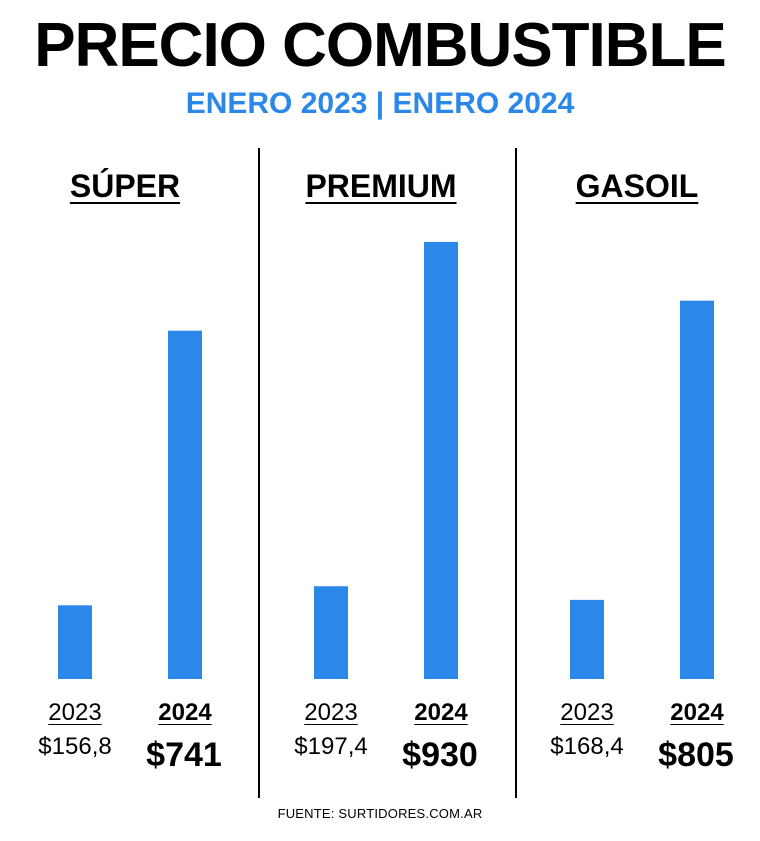  What do you see at coordinates (386, 460) in the screenshot?
I see `bar-chart-premium` at bounding box center [386, 460].